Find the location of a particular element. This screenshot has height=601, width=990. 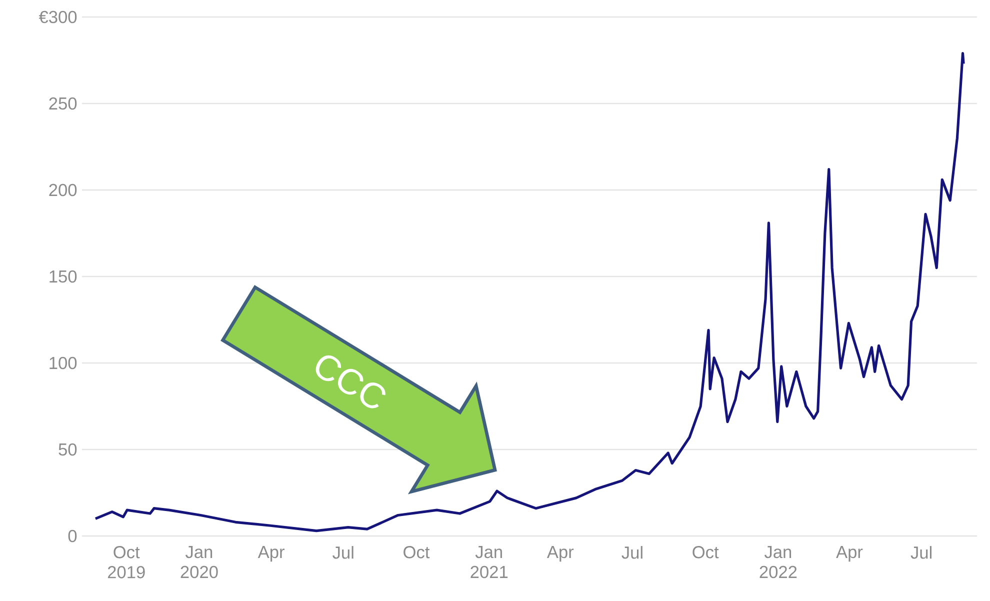

y-tick-label: 200 is located at coordinates (63, 190).